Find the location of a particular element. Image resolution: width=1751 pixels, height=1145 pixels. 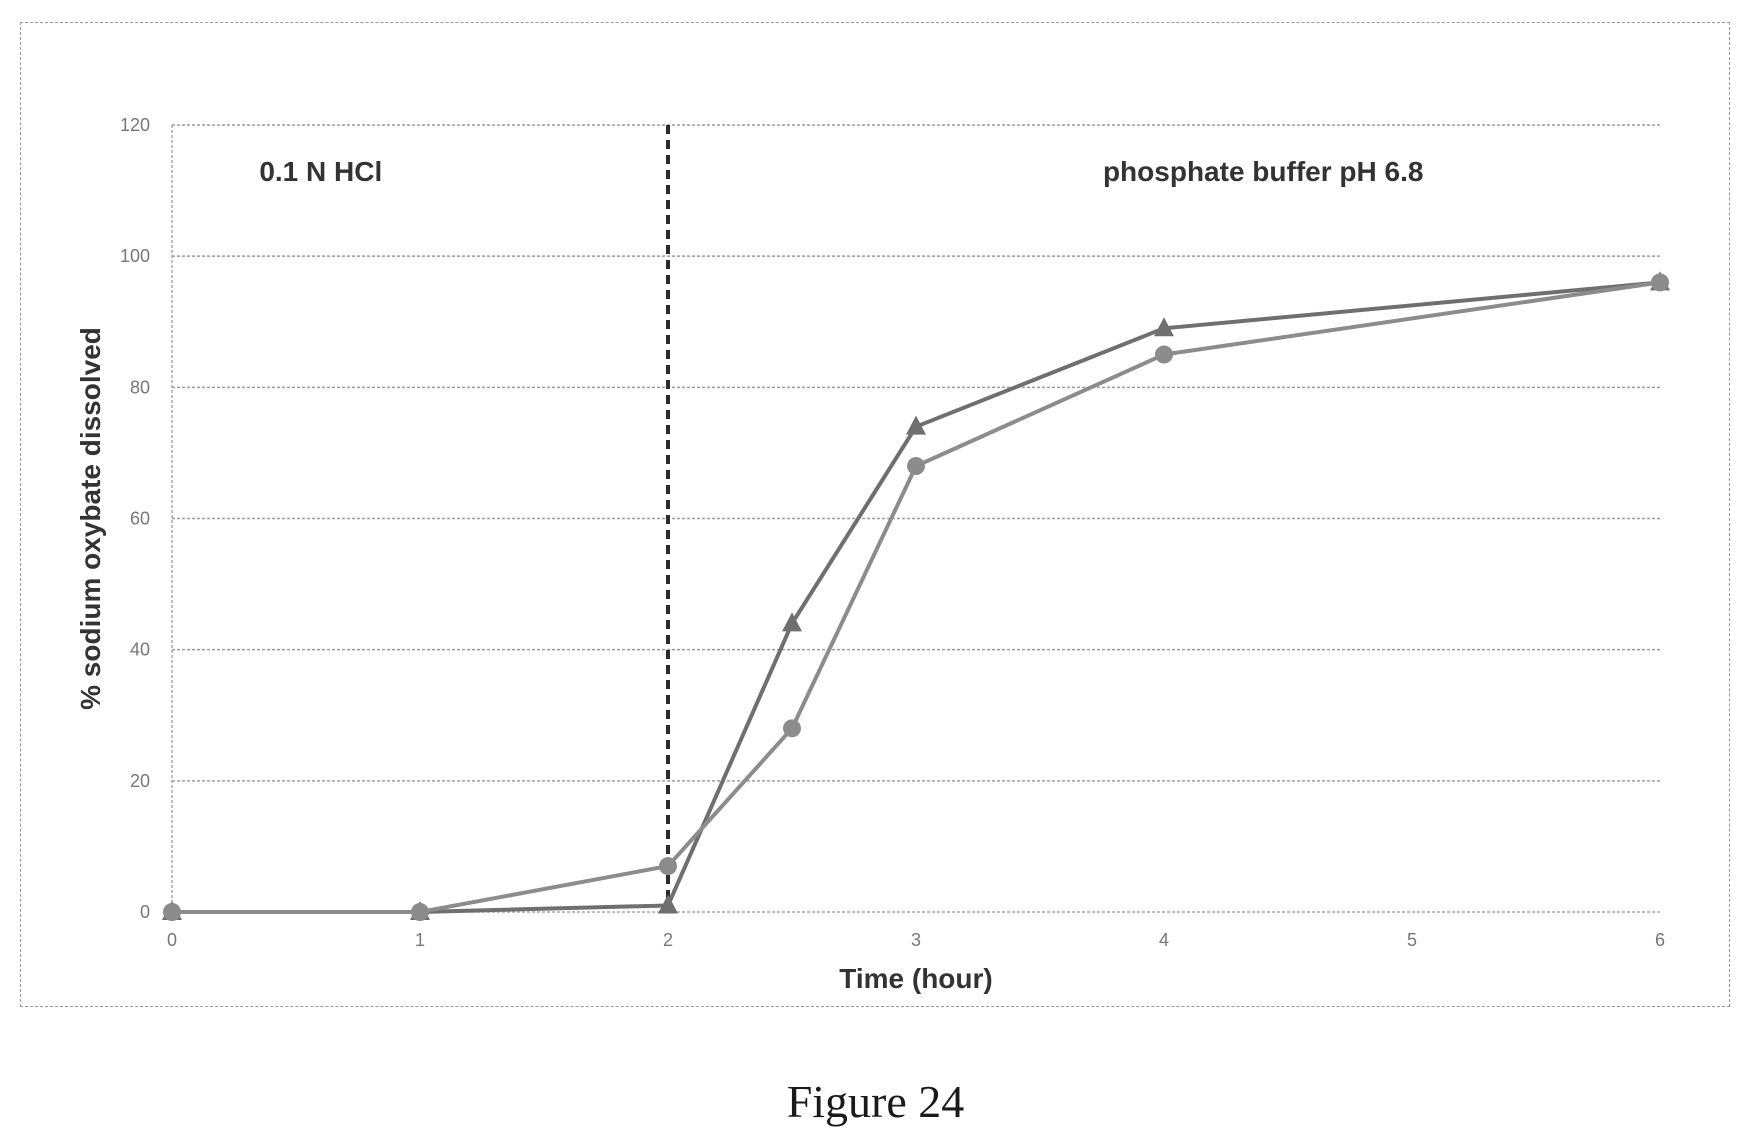

y-tick-label-60: 60 is located at coordinates (140, 519).